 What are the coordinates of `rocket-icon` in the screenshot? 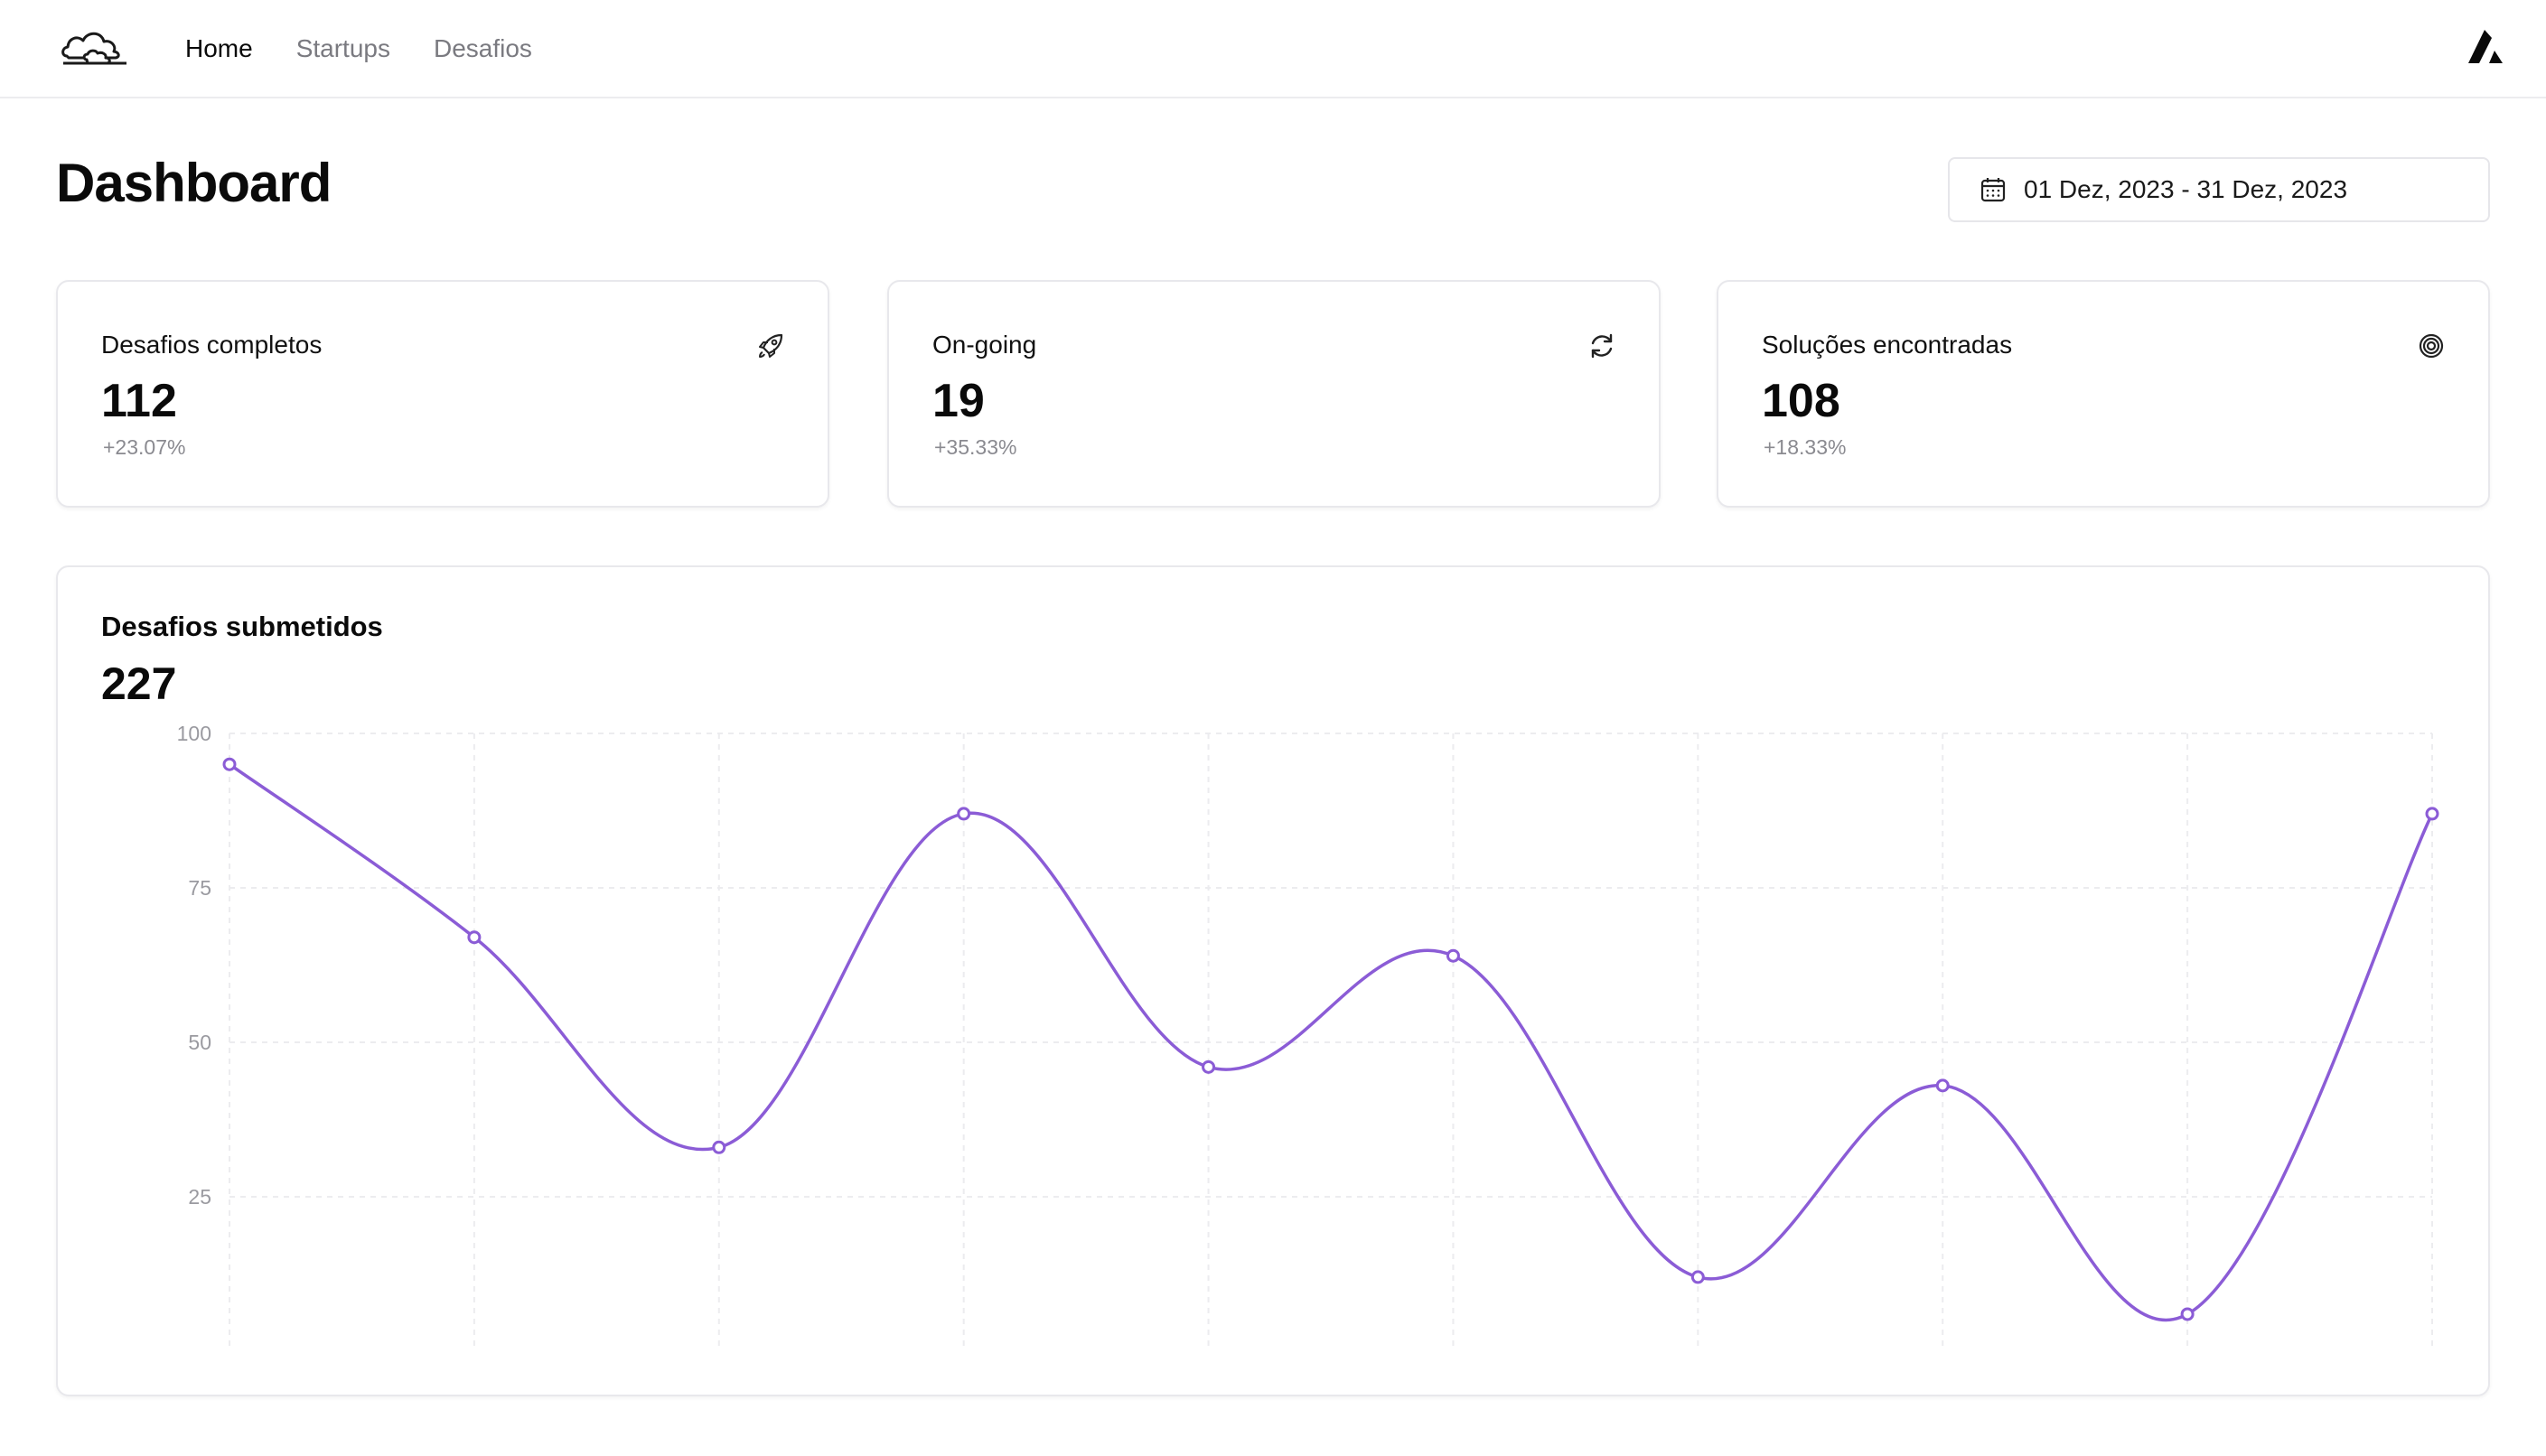 It's located at (771, 345).